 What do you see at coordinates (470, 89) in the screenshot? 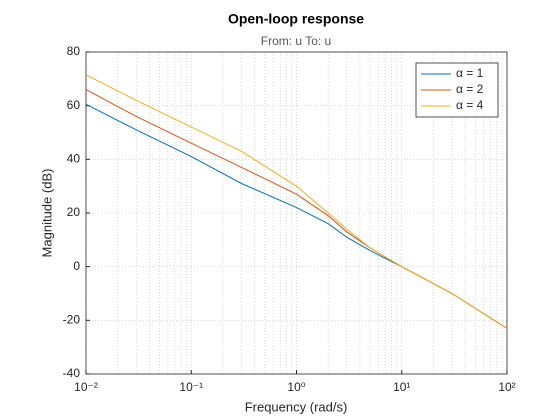
I see `legend-label: α = 2` at bounding box center [470, 89].